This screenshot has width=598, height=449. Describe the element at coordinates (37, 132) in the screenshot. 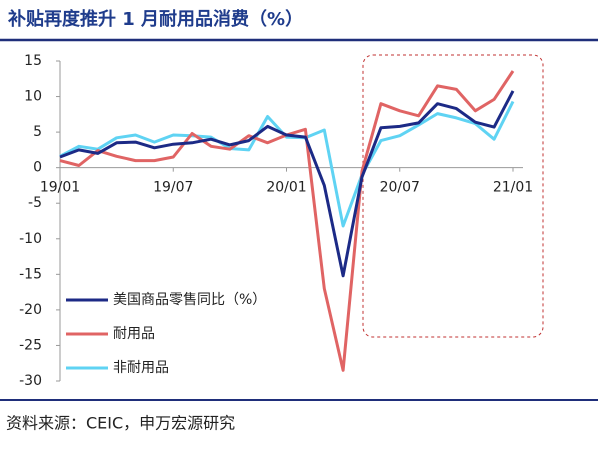

I see `y-tick-label: 5` at that location.